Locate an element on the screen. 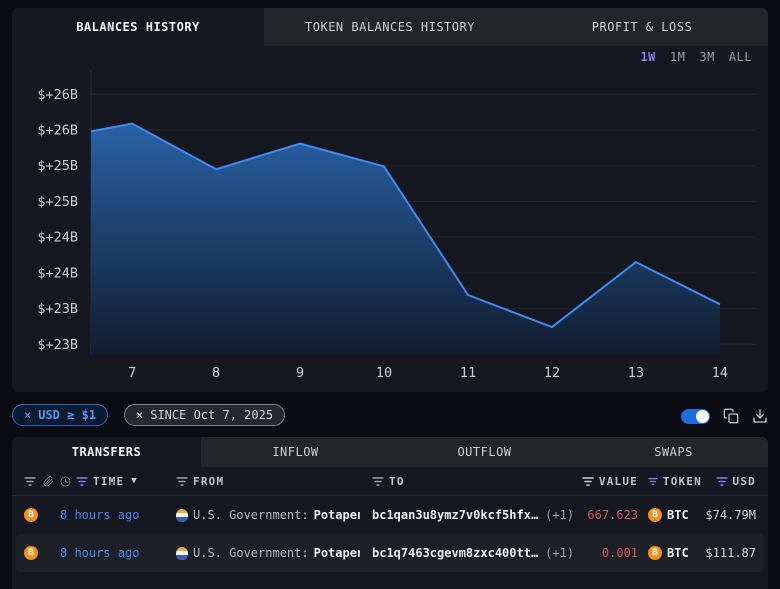 The width and height of the screenshot is (780, 589). svg-text: 13 is located at coordinates (636, 373).